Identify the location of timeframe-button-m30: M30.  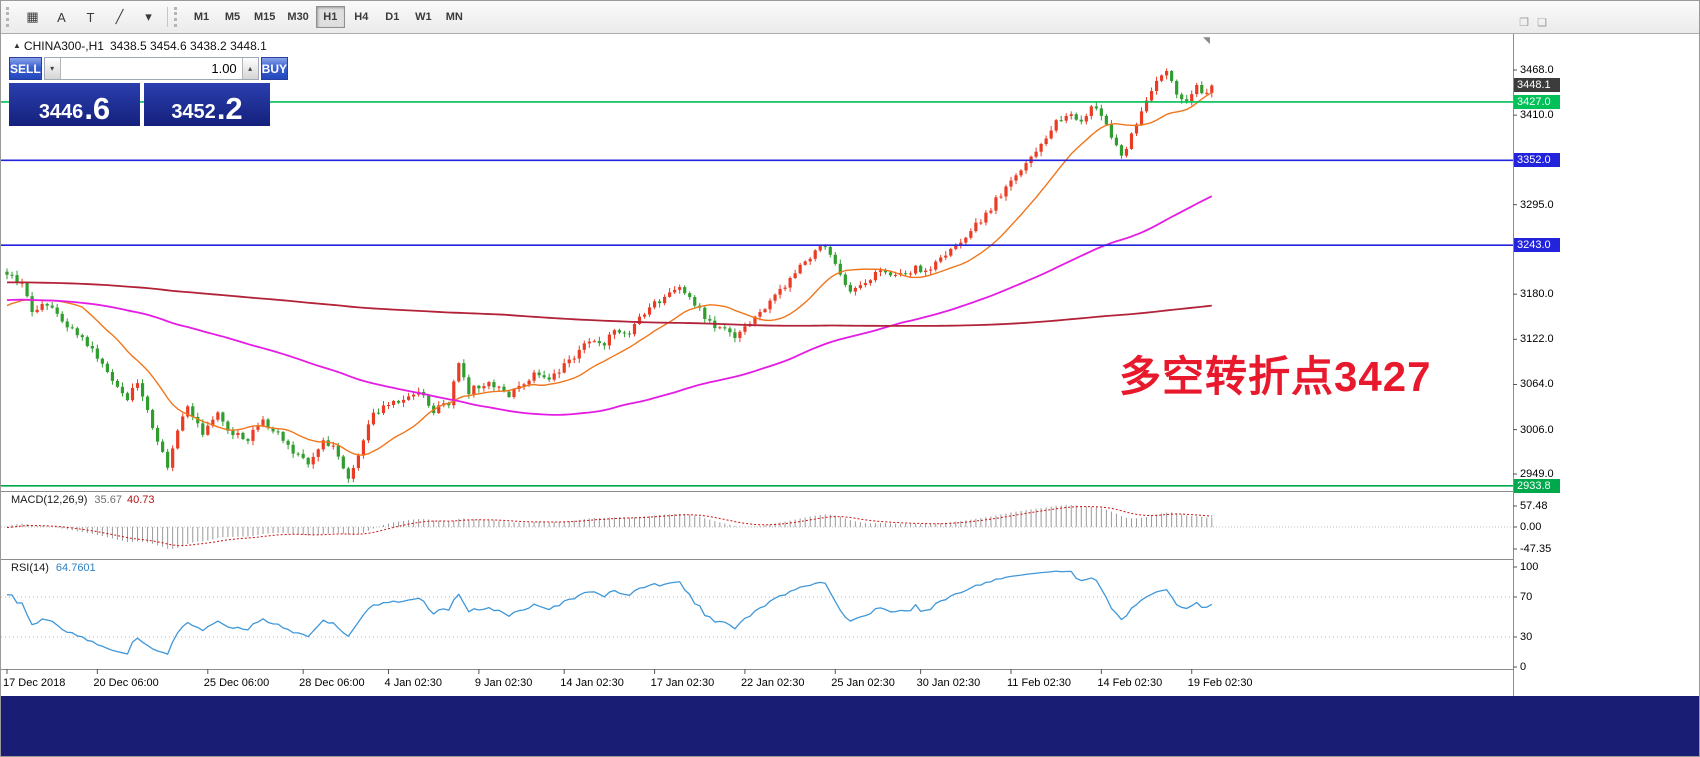
(298, 17).